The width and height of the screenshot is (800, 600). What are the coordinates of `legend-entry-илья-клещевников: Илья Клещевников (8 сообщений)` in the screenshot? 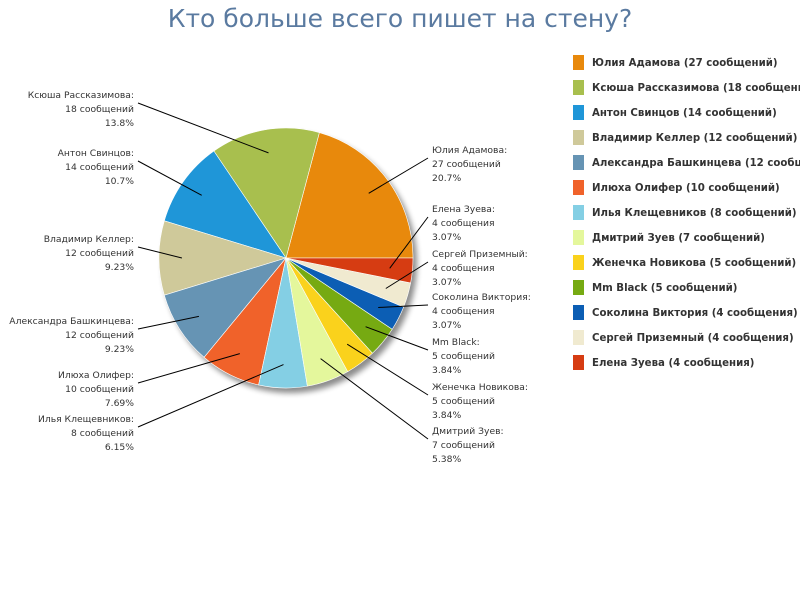 It's located at (694, 213).